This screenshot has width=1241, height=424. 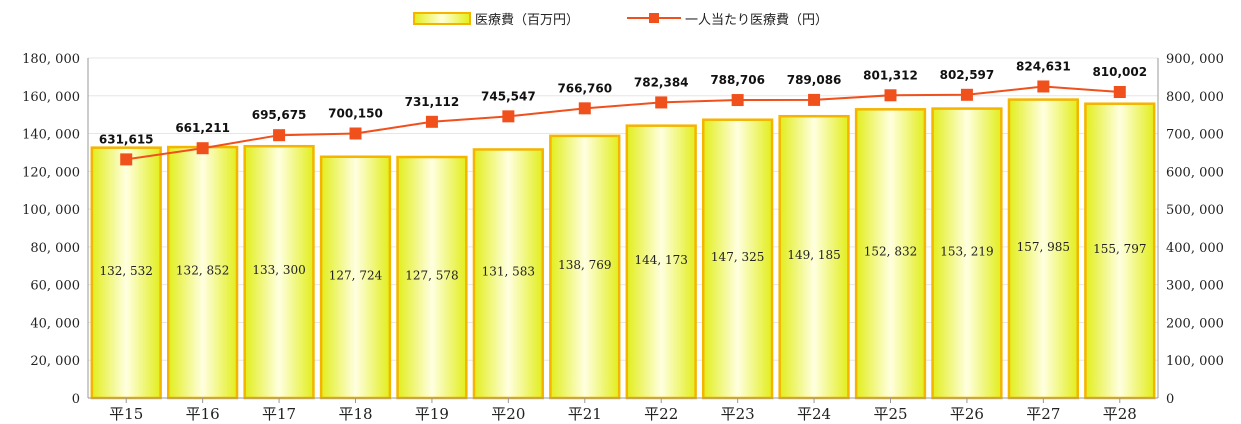 I want to click on bar-data-label: 133, 300, so click(x=278, y=270).